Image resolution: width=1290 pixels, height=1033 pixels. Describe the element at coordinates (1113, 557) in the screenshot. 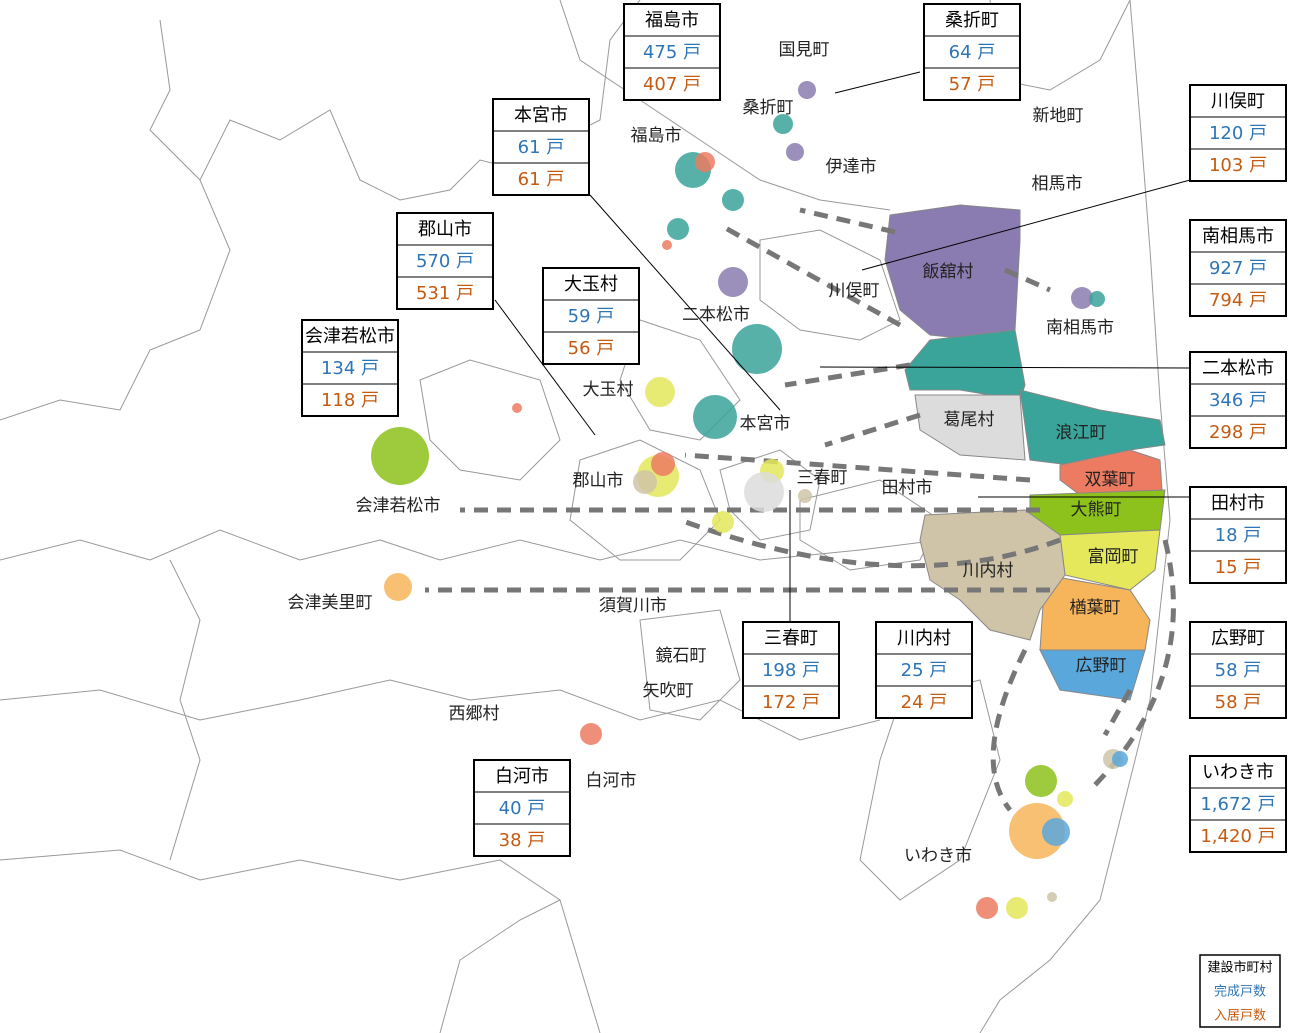

I see `place-label: 富岡町` at that location.